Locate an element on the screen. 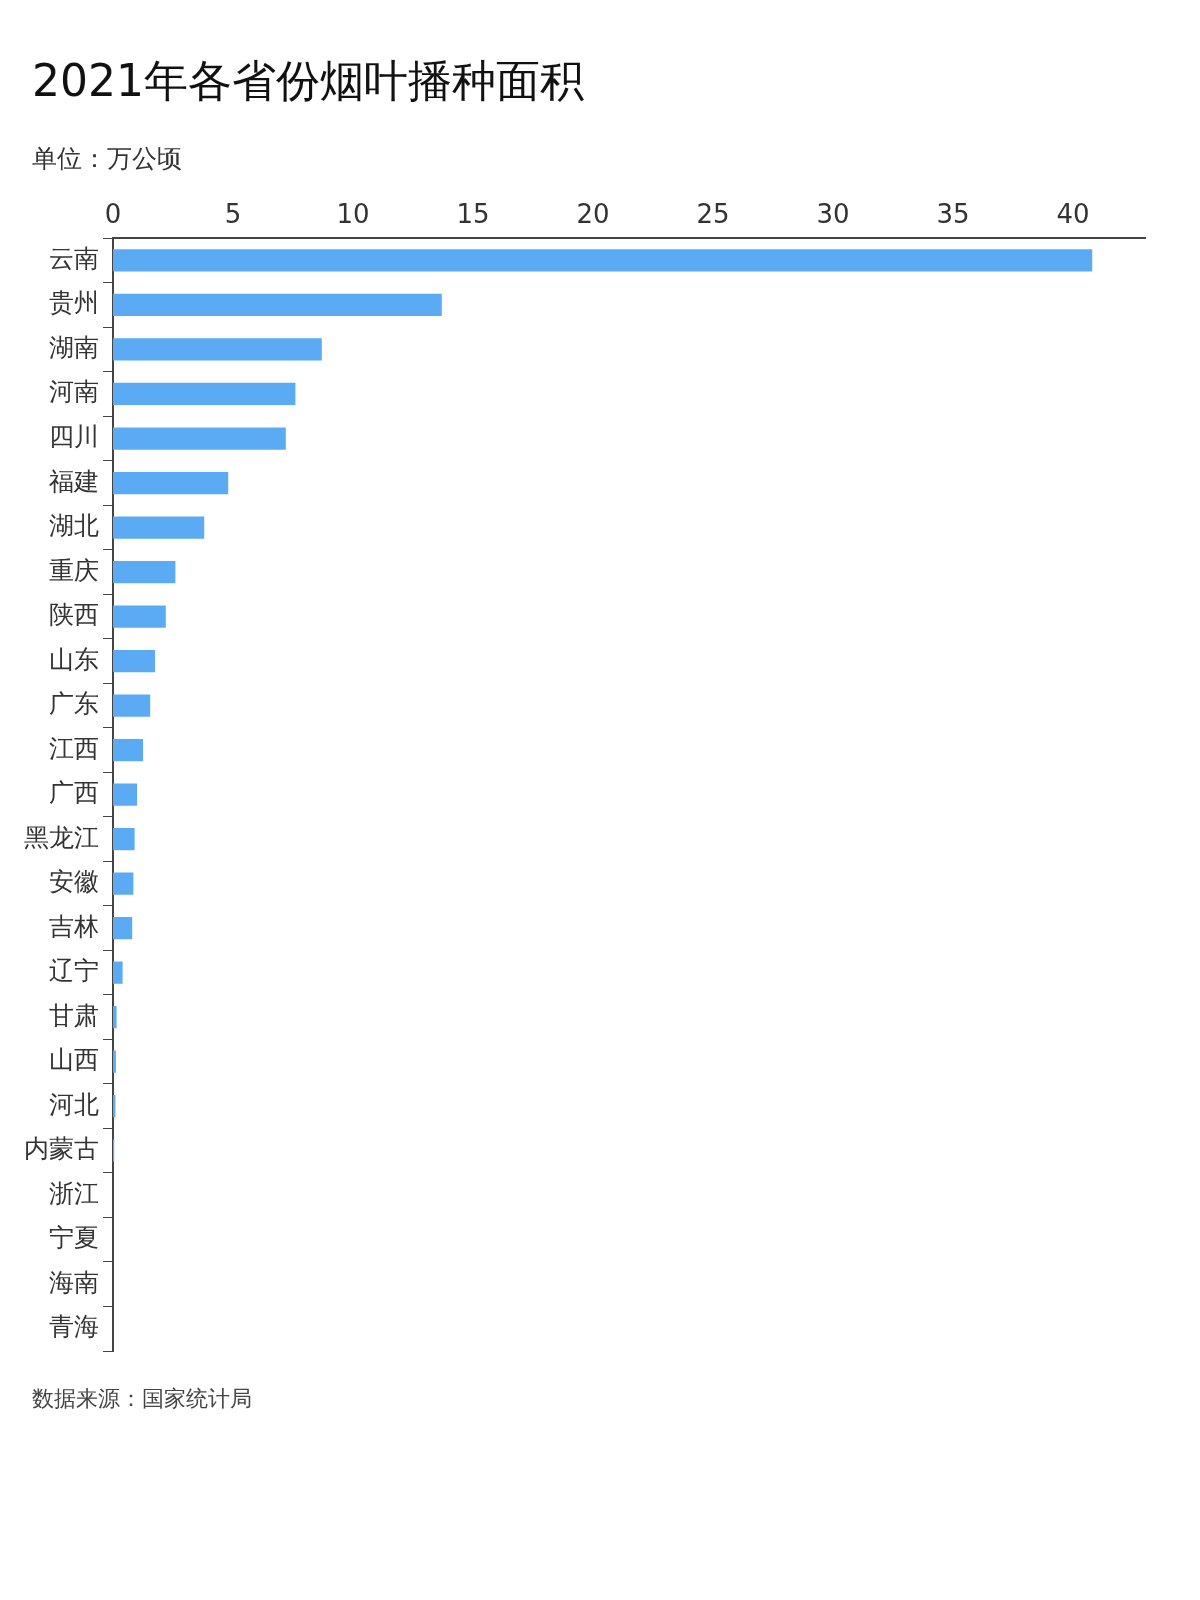 This screenshot has height=1600, width=1200. x-tick-label: 30 is located at coordinates (833, 214).